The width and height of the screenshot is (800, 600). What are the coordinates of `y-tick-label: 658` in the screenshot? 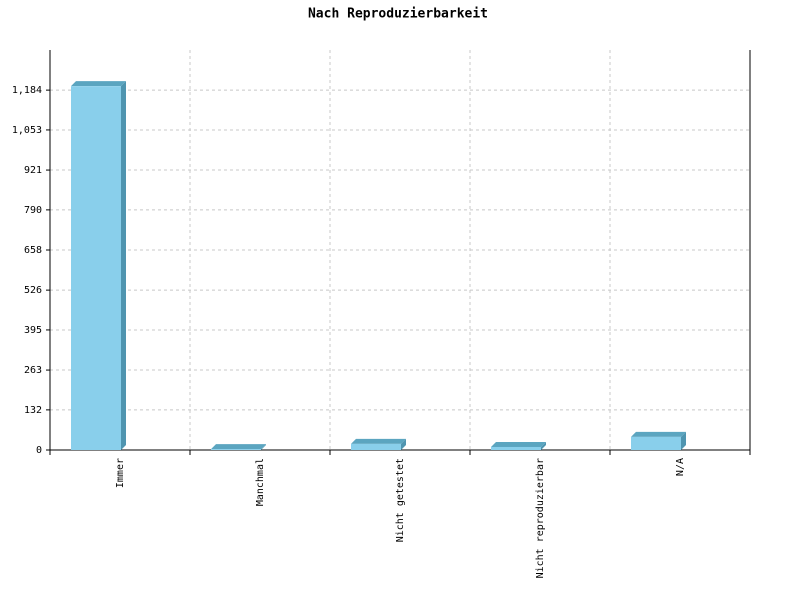 It's located at (33, 250).